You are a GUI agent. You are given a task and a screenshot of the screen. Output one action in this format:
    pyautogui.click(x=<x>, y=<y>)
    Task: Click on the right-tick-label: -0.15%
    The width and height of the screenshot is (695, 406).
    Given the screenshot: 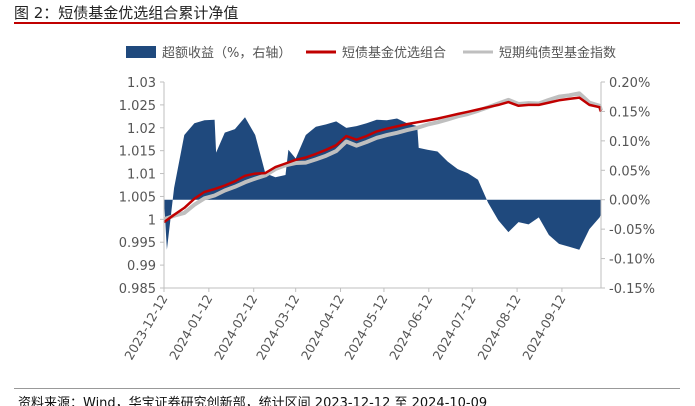 What is the action you would take?
    pyautogui.click(x=632, y=289)
    